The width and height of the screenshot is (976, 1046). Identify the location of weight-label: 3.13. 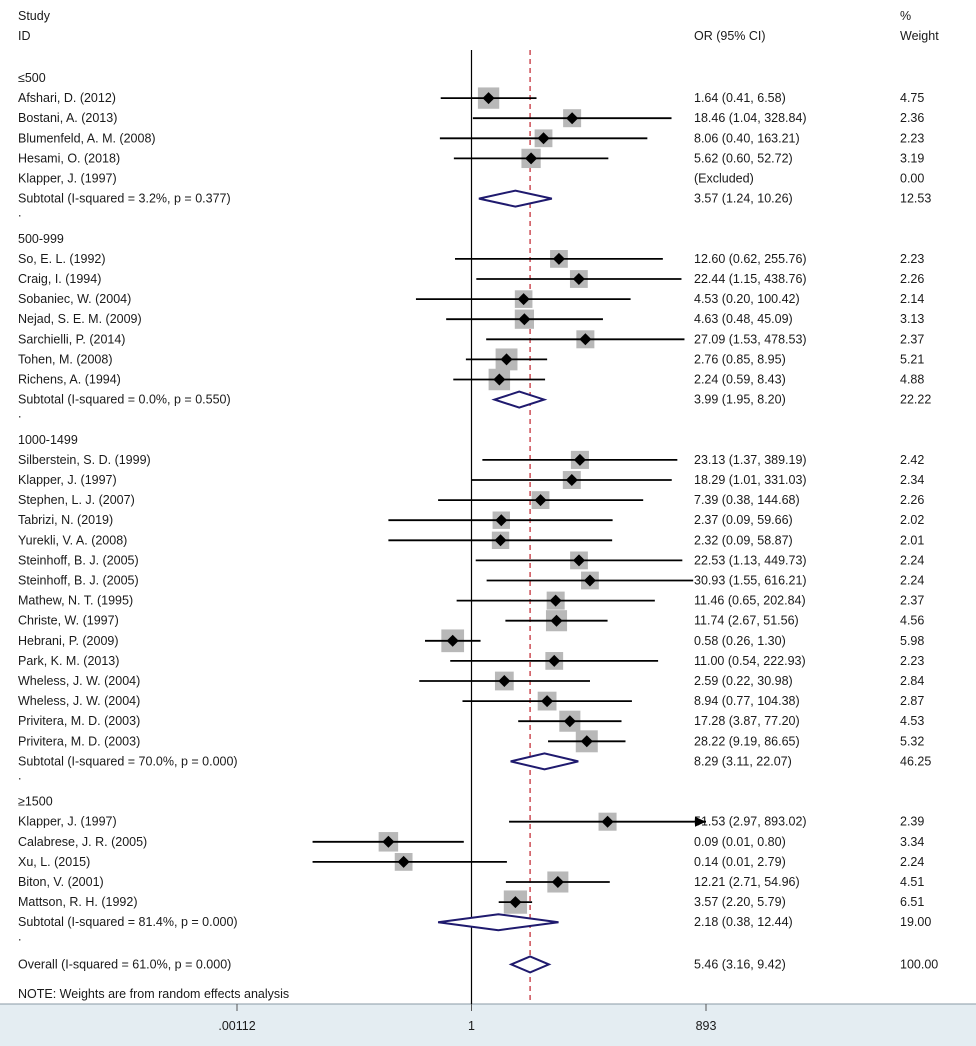
(912, 319).